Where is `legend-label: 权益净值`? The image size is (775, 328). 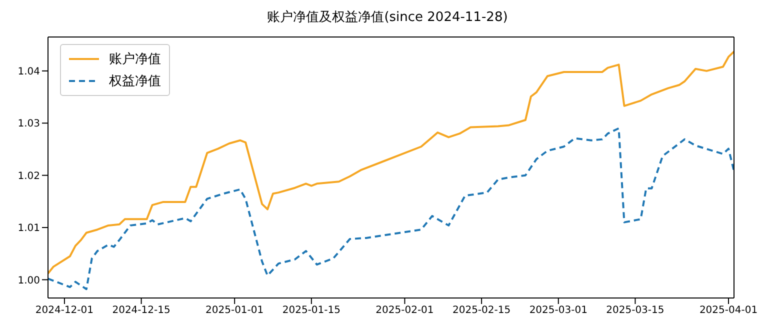 legend-label: 权益净值 is located at coordinates (135, 81).